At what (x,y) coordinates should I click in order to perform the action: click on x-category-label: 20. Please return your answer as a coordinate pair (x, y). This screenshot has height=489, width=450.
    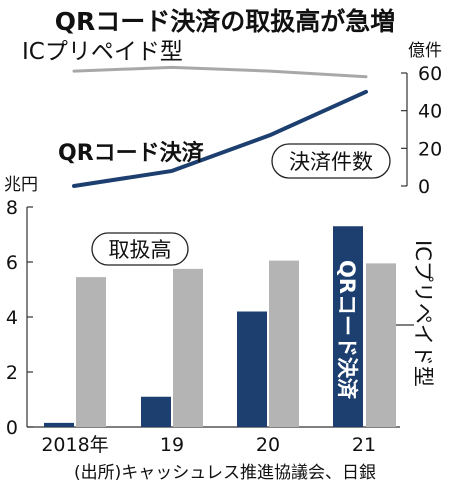
    Looking at the image, I should click on (268, 445).